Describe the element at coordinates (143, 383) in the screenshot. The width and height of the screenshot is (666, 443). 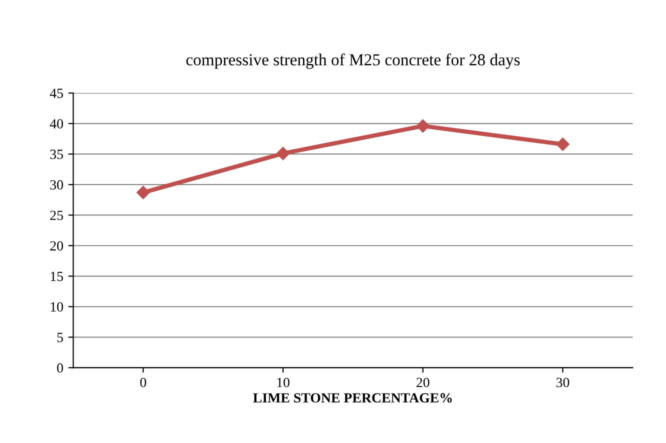
I see `x-tick-label: 0` at that location.